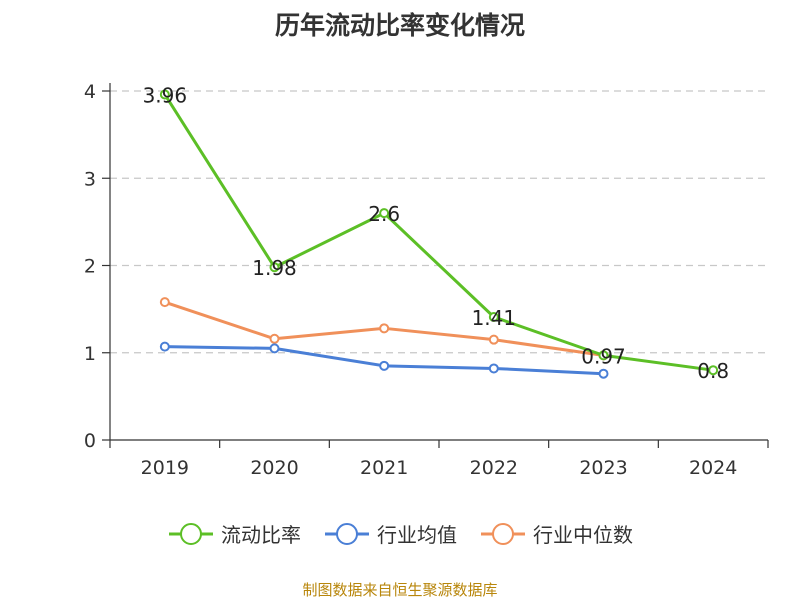 The height and width of the screenshot is (600, 800). I want to click on series-0-label-2022: 1.41, so click(494, 318).